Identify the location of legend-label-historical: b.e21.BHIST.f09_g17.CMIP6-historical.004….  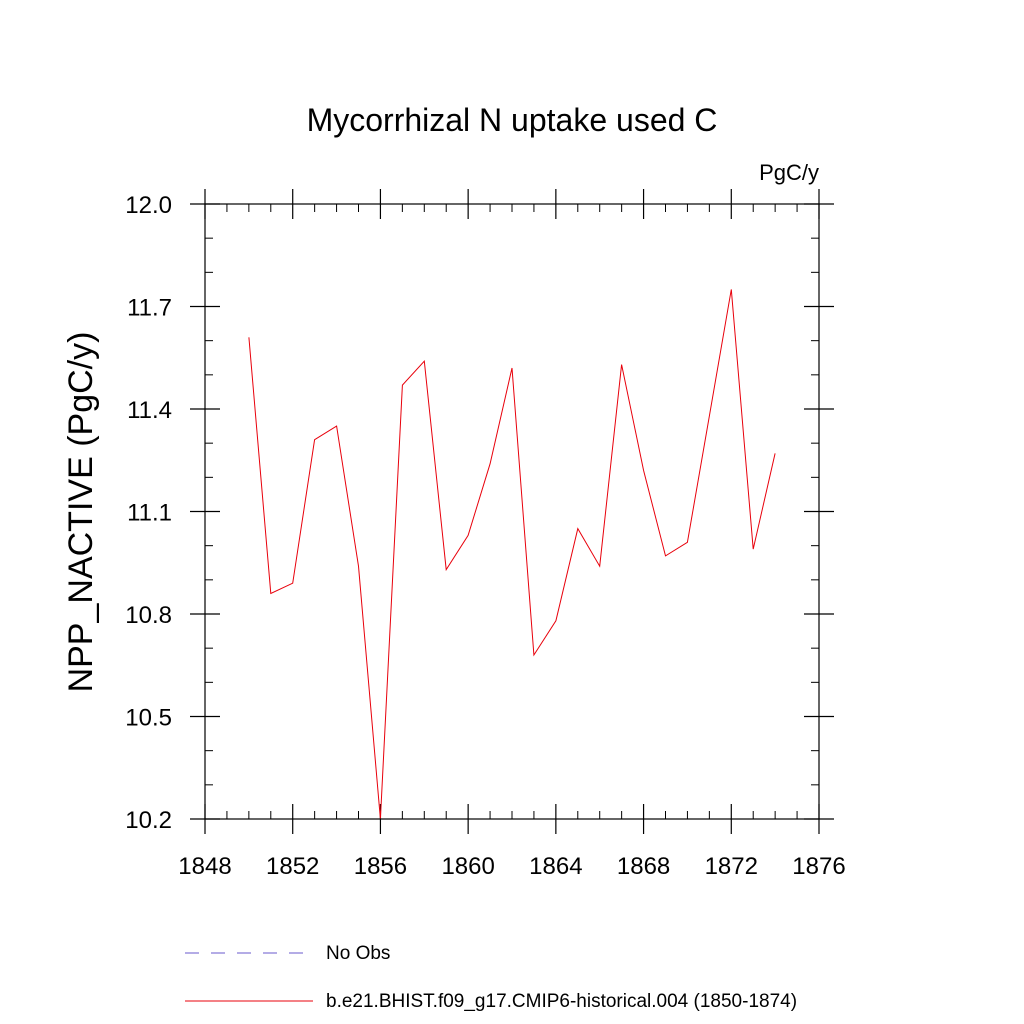
(561, 1001).